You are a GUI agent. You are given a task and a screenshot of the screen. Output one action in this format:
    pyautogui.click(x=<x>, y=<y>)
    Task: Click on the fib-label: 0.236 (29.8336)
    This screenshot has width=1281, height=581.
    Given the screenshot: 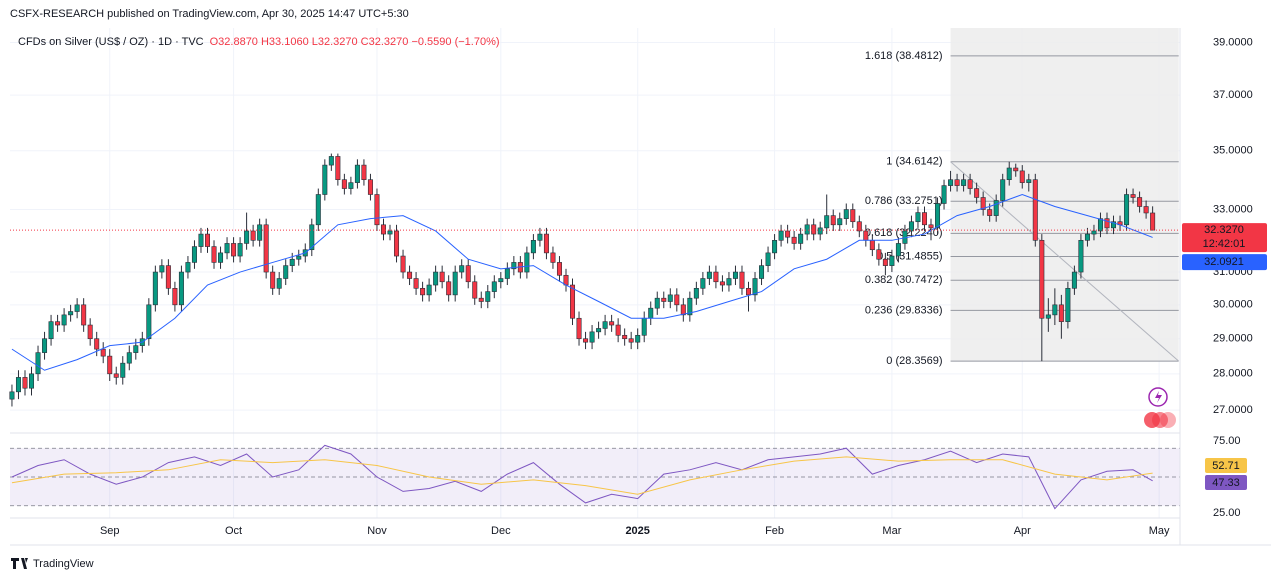 What is the action you would take?
    pyautogui.click(x=904, y=310)
    